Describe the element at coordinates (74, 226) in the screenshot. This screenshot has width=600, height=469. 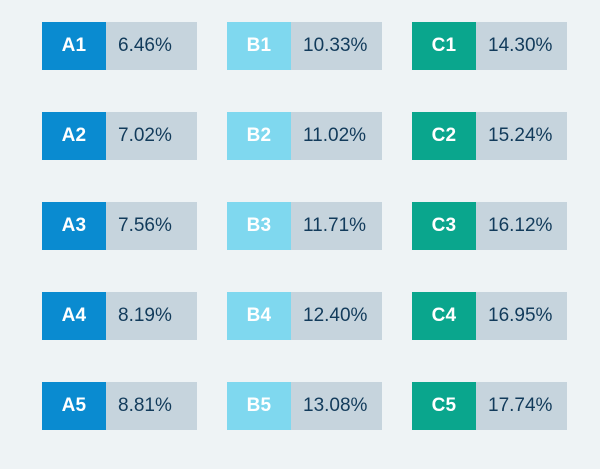
I see `code-a3: A3` at that location.